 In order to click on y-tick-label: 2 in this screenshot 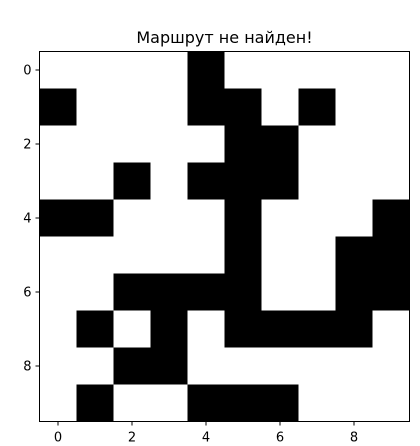, I will do `click(27, 145)`.